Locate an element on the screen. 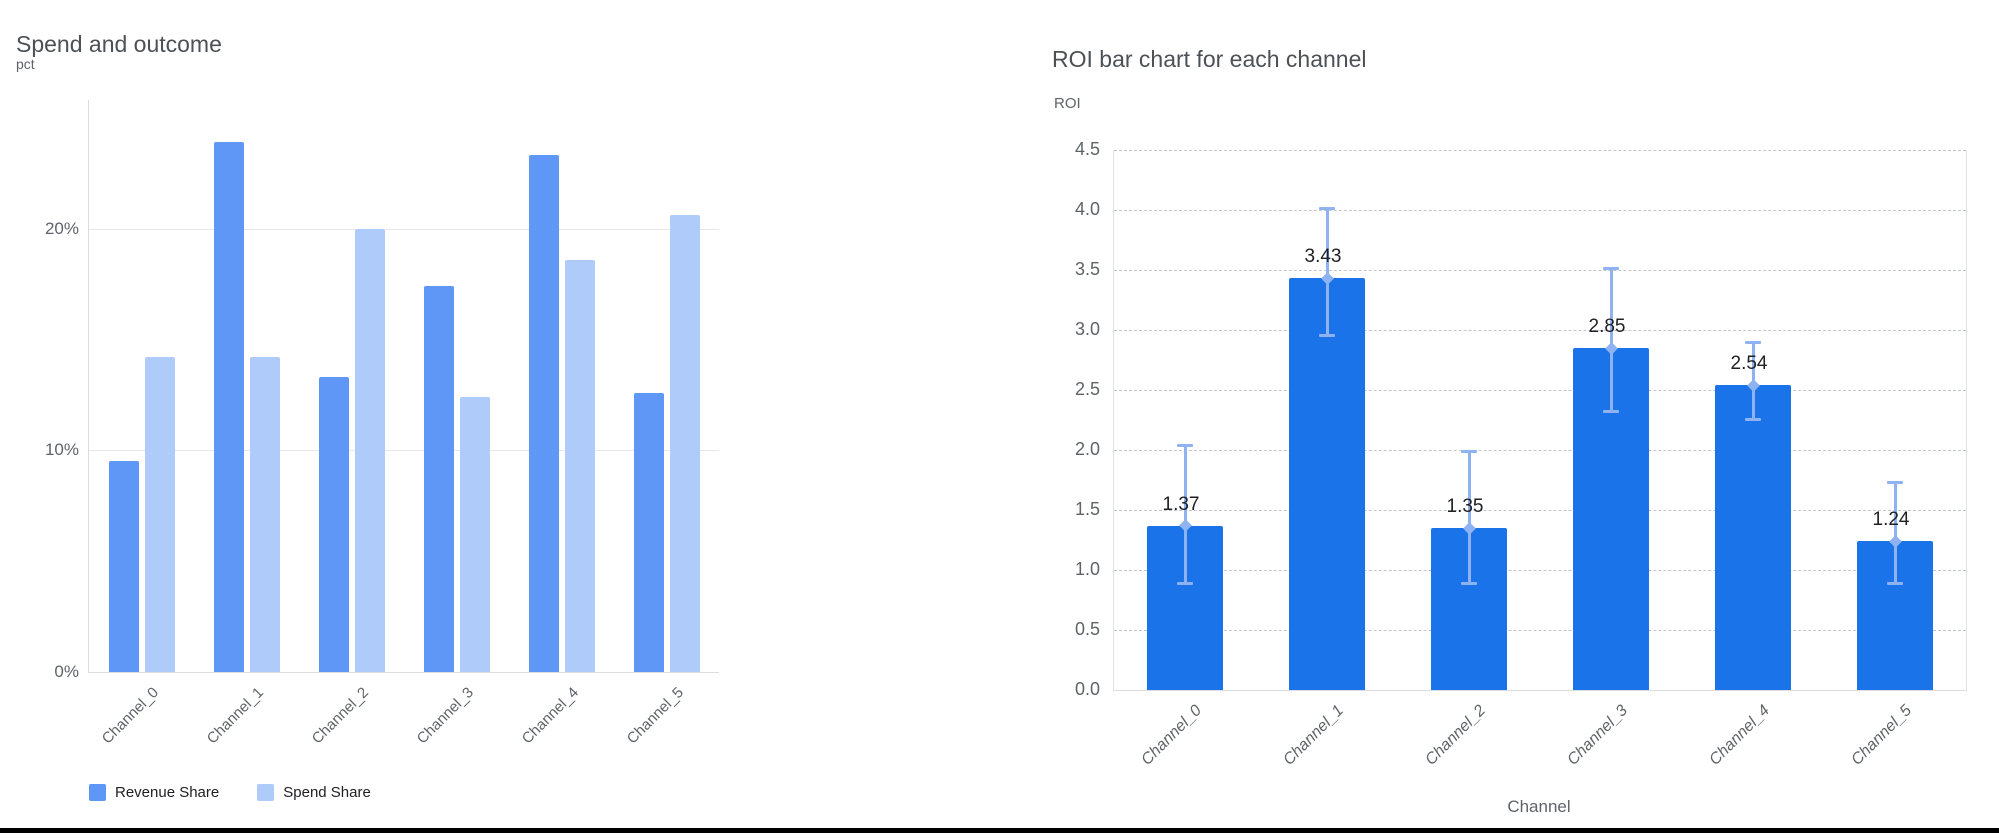  right-chart-title: ROI bar chart for each channel is located at coordinates (1209, 59).